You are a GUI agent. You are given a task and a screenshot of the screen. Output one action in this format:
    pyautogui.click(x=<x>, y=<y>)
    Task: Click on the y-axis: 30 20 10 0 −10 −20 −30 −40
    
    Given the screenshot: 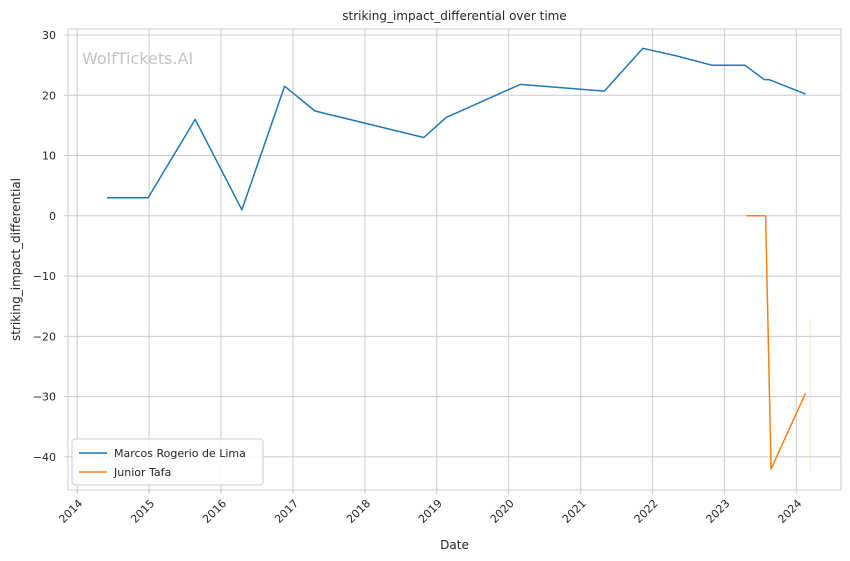 What is the action you would take?
    pyautogui.click(x=50, y=246)
    